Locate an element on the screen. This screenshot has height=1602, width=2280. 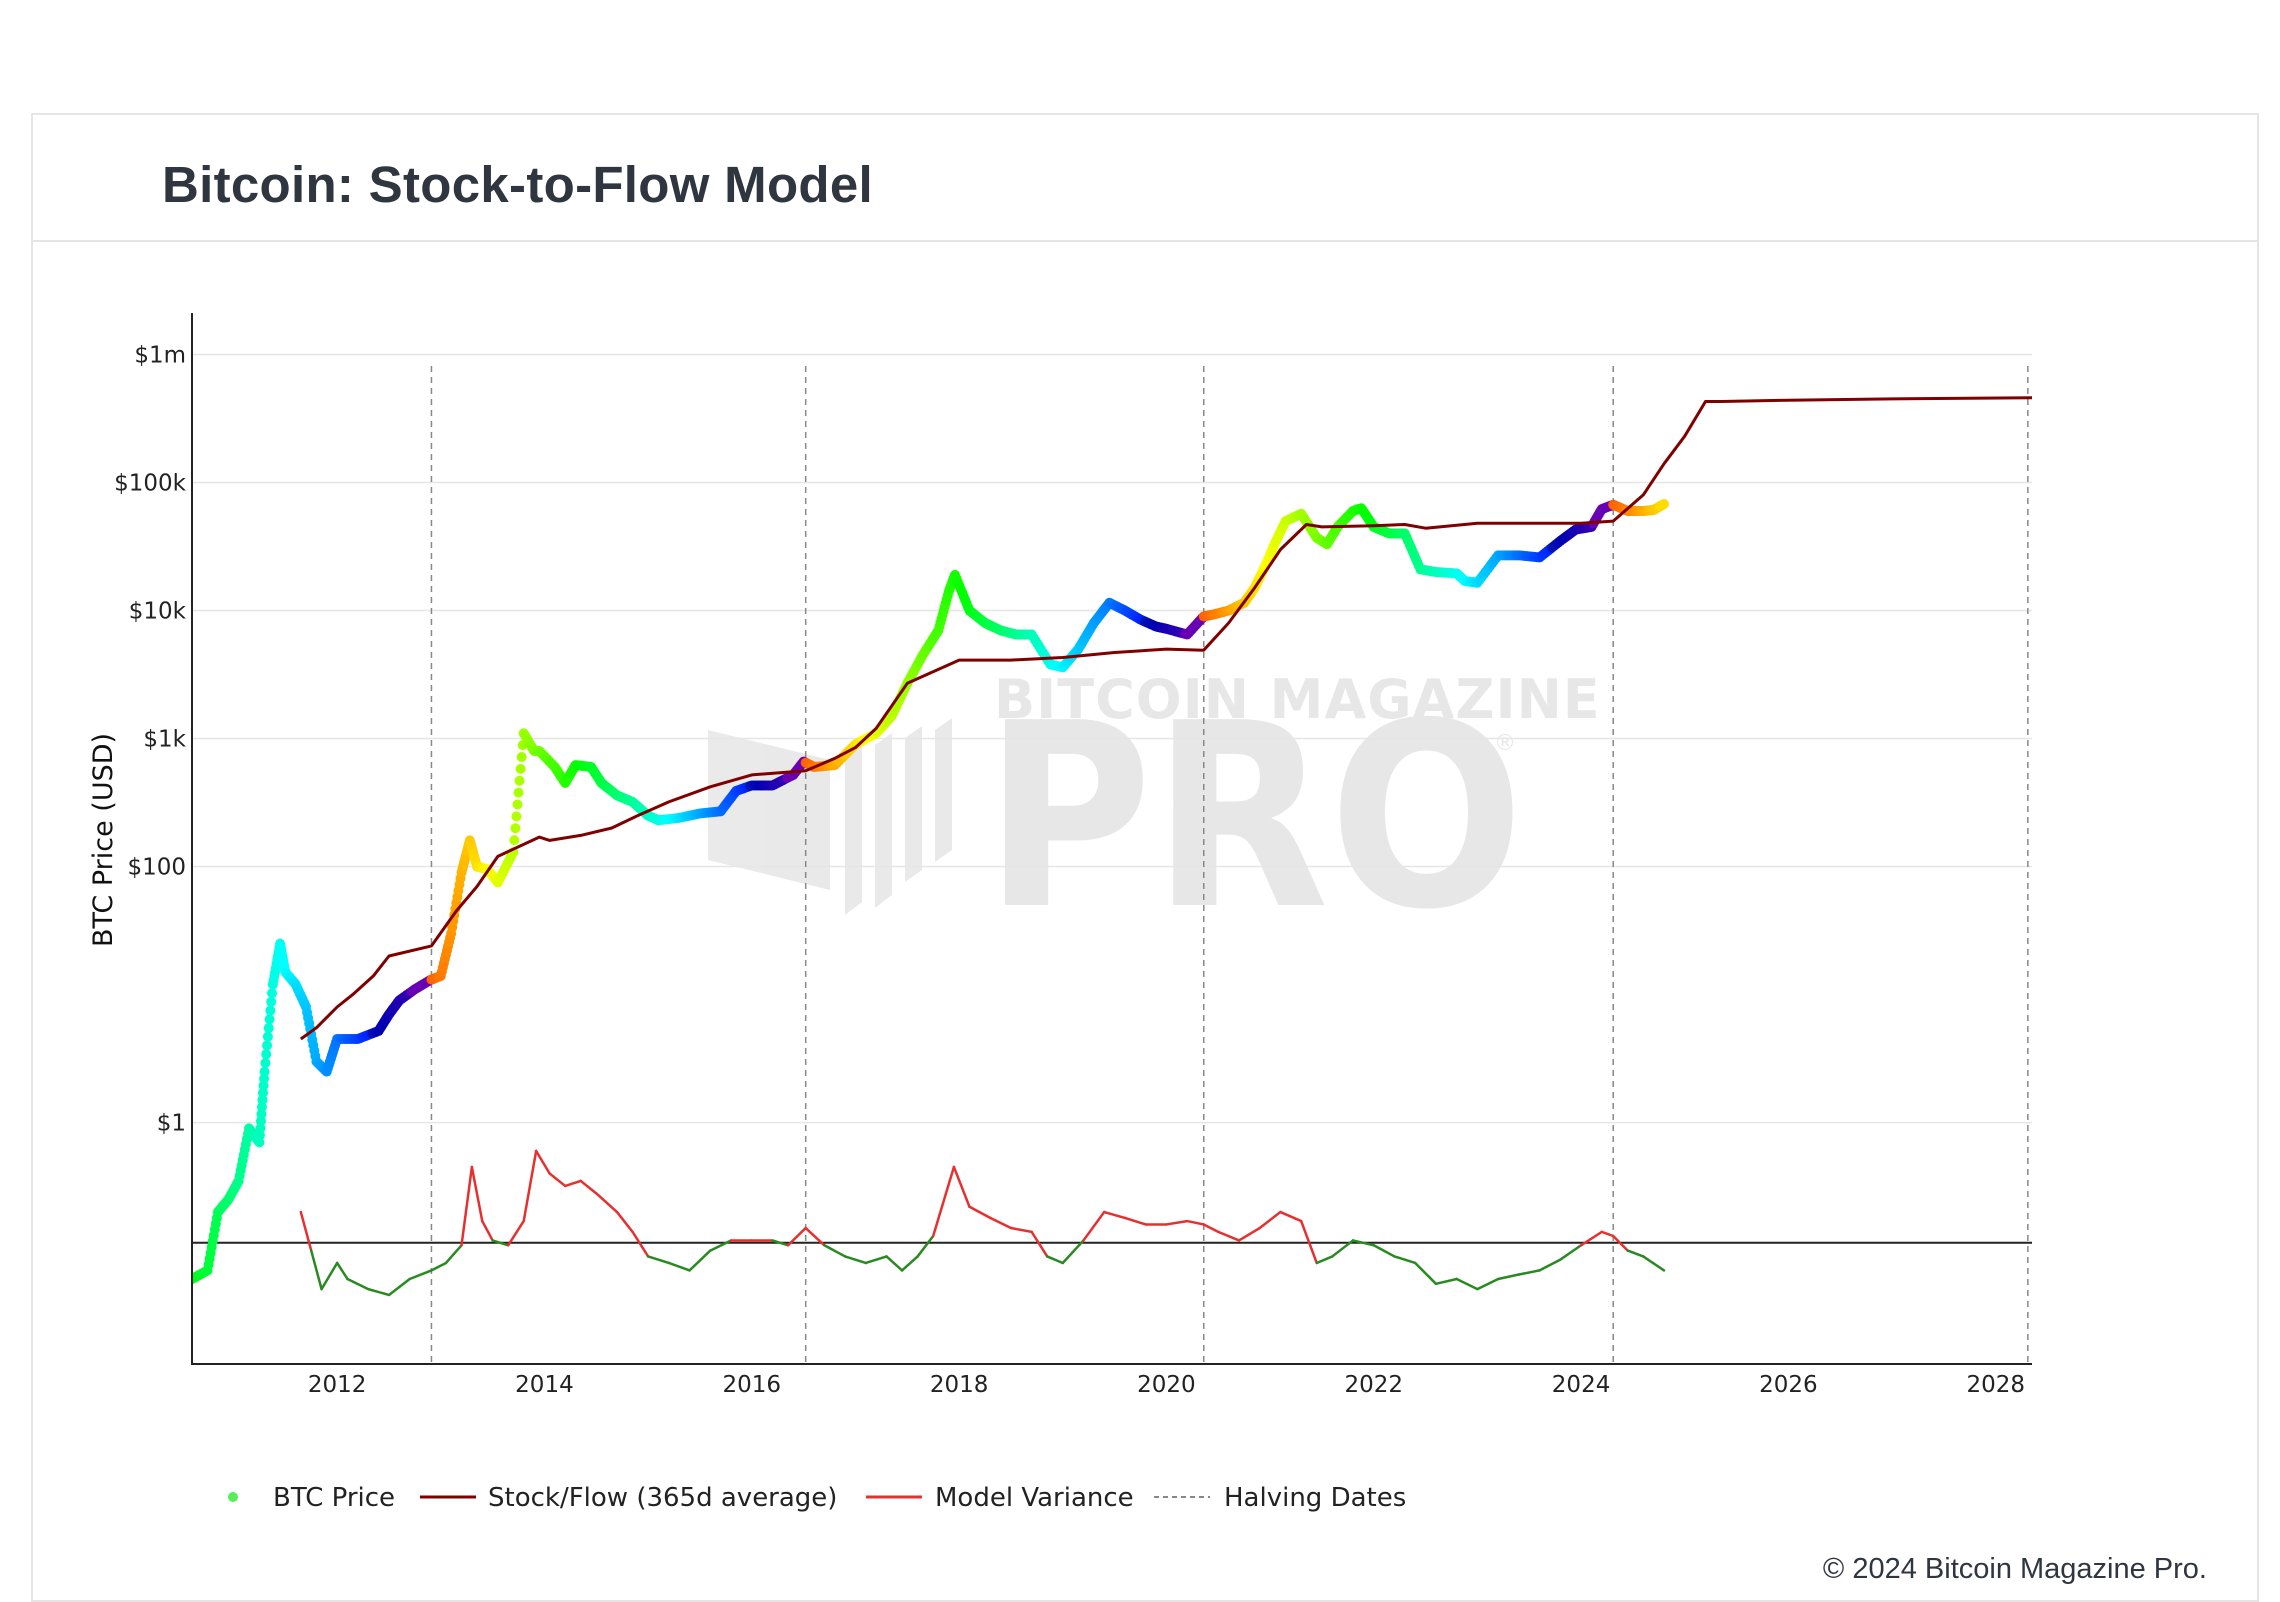
y-tick-label: $100k is located at coordinates (150, 484).